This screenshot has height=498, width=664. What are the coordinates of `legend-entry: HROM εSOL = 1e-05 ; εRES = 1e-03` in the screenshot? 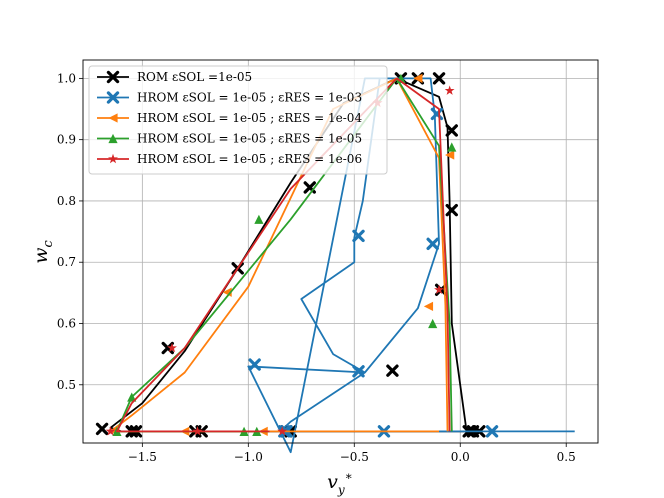 It's located at (229, 98).